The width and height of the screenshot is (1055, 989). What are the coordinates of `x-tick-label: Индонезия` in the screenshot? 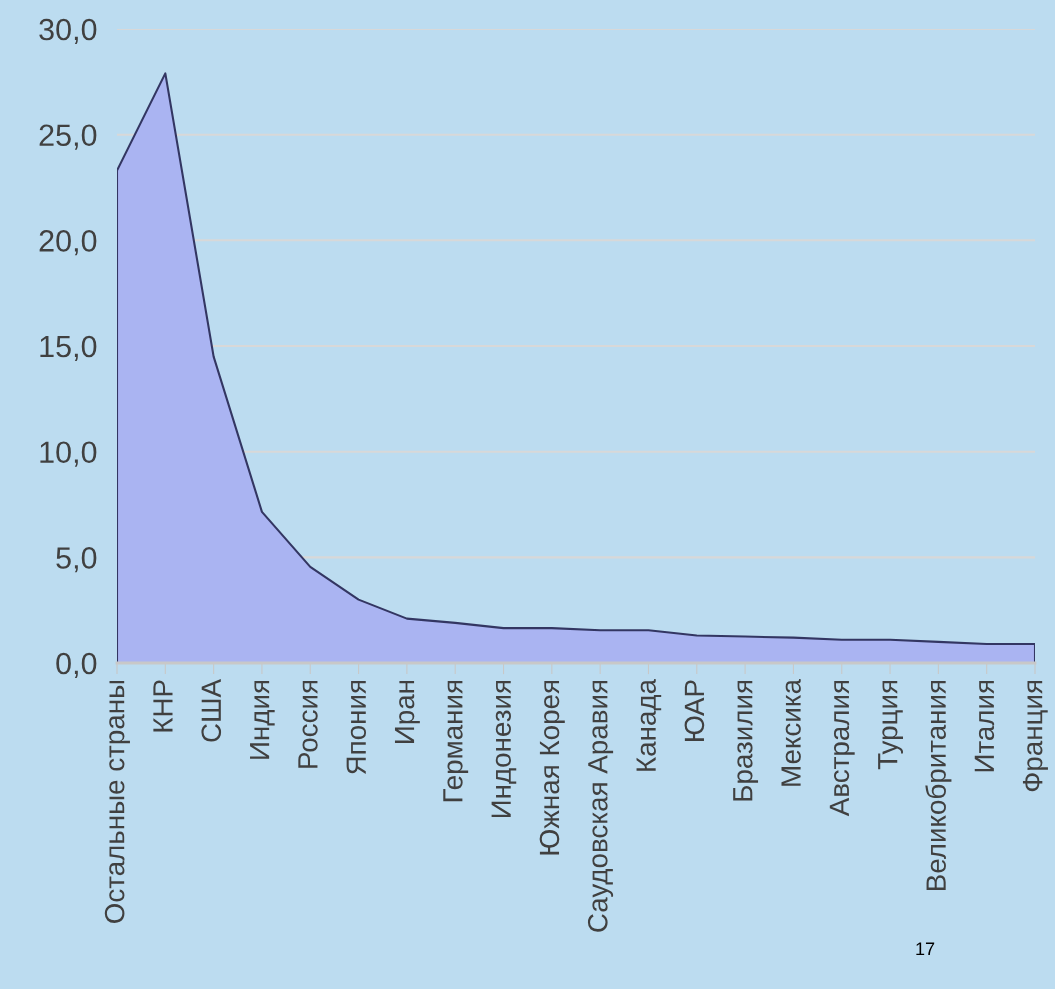 It's located at (504, 749).